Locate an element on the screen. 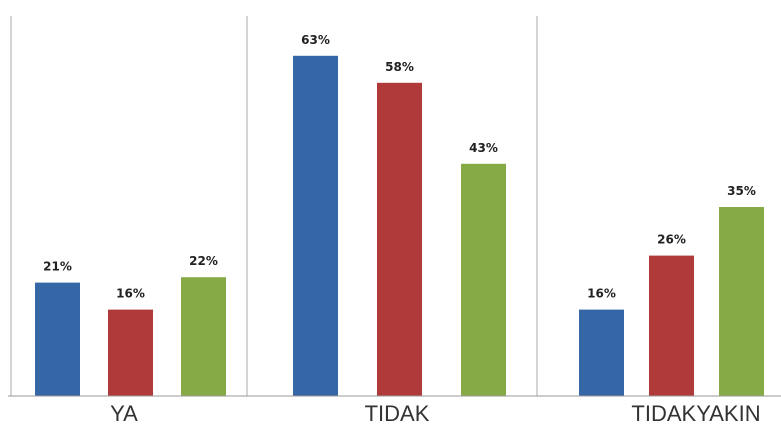  category-labels: YA TIDAK TIDAKYAKIN is located at coordinates (435, 413).